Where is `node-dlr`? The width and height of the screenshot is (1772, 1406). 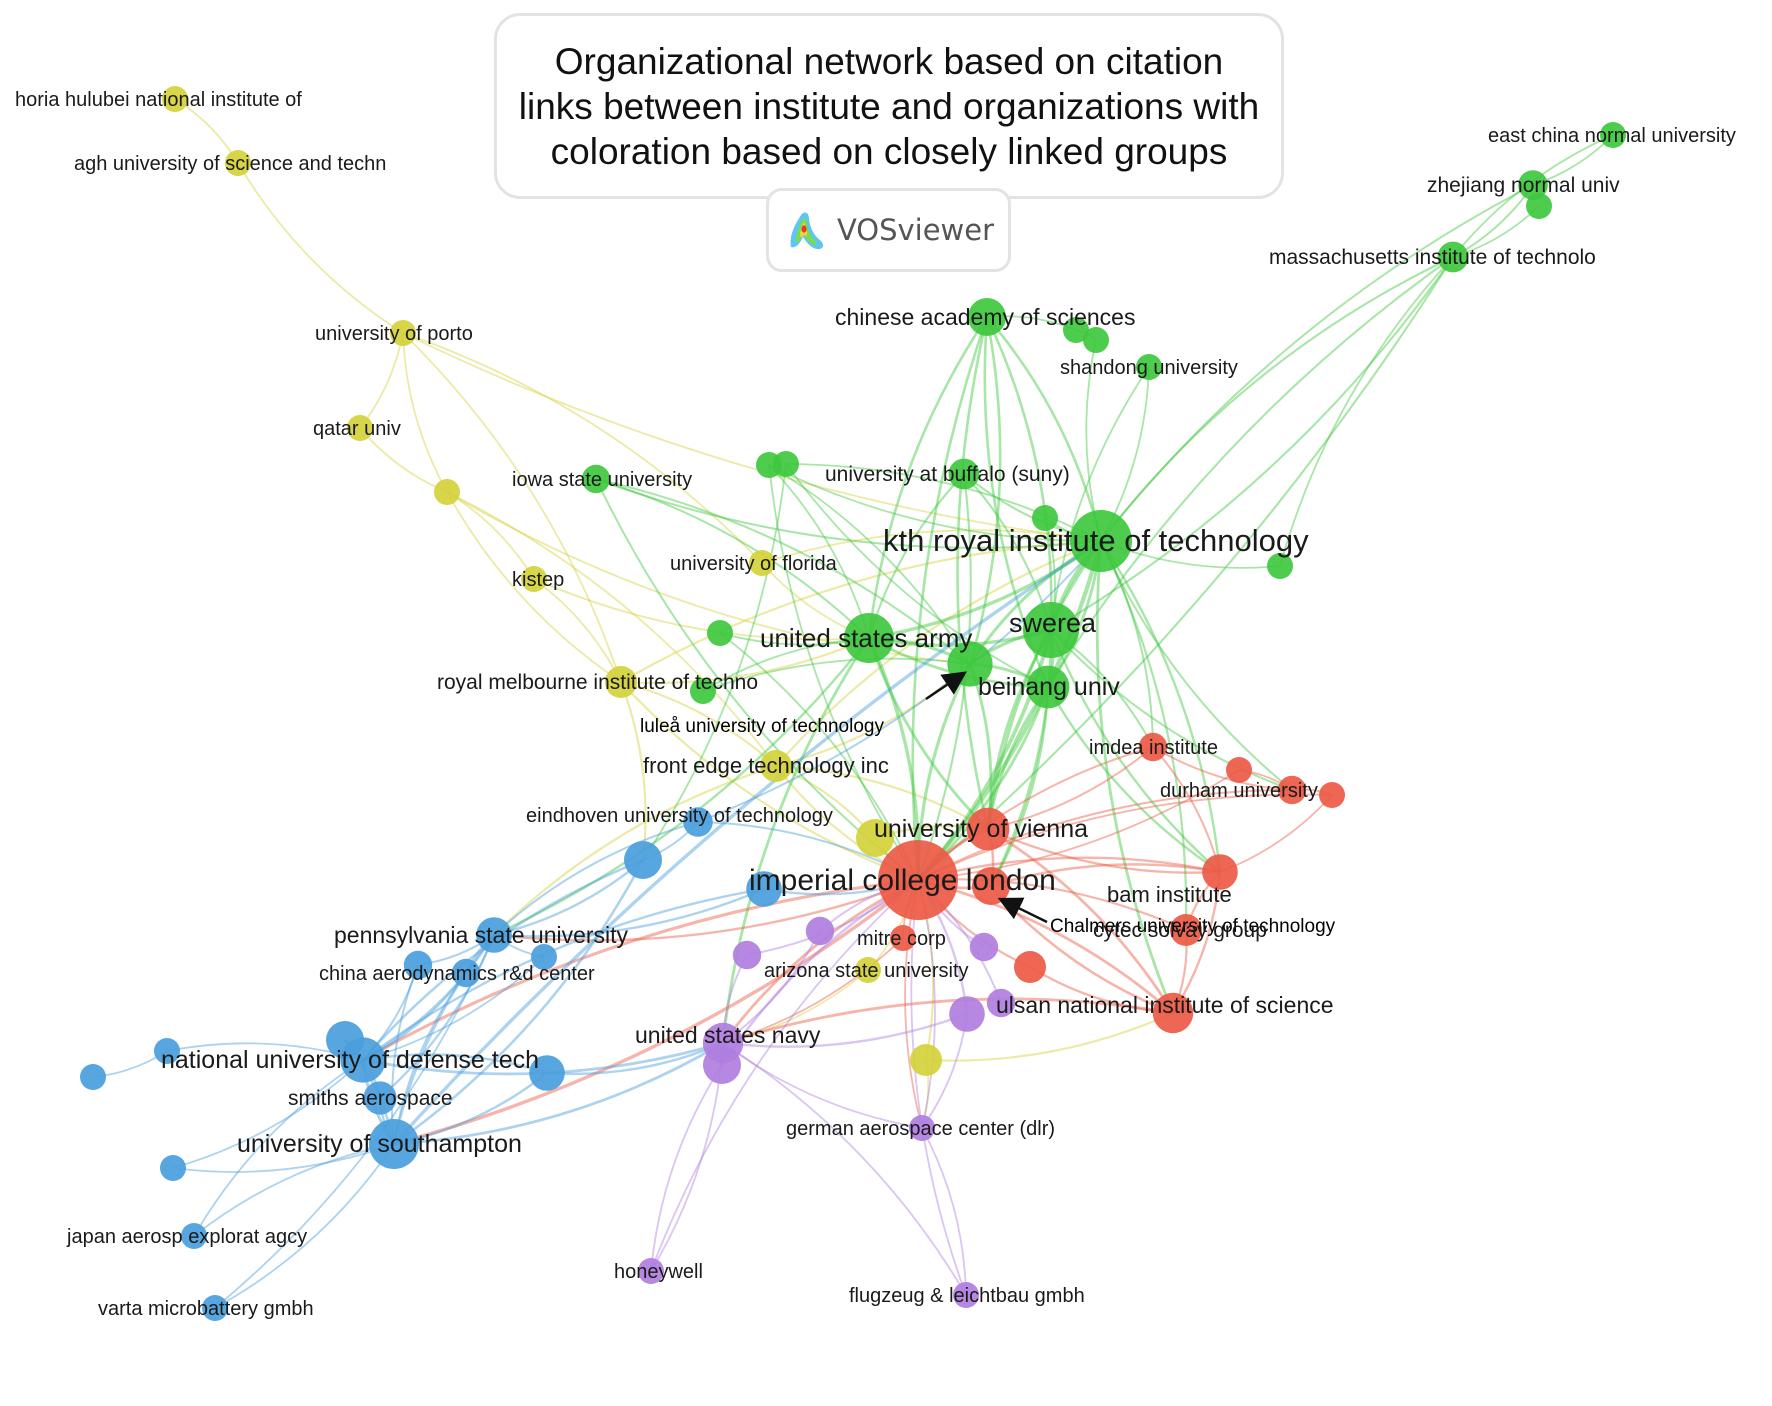 node-dlr is located at coordinates (922, 1128).